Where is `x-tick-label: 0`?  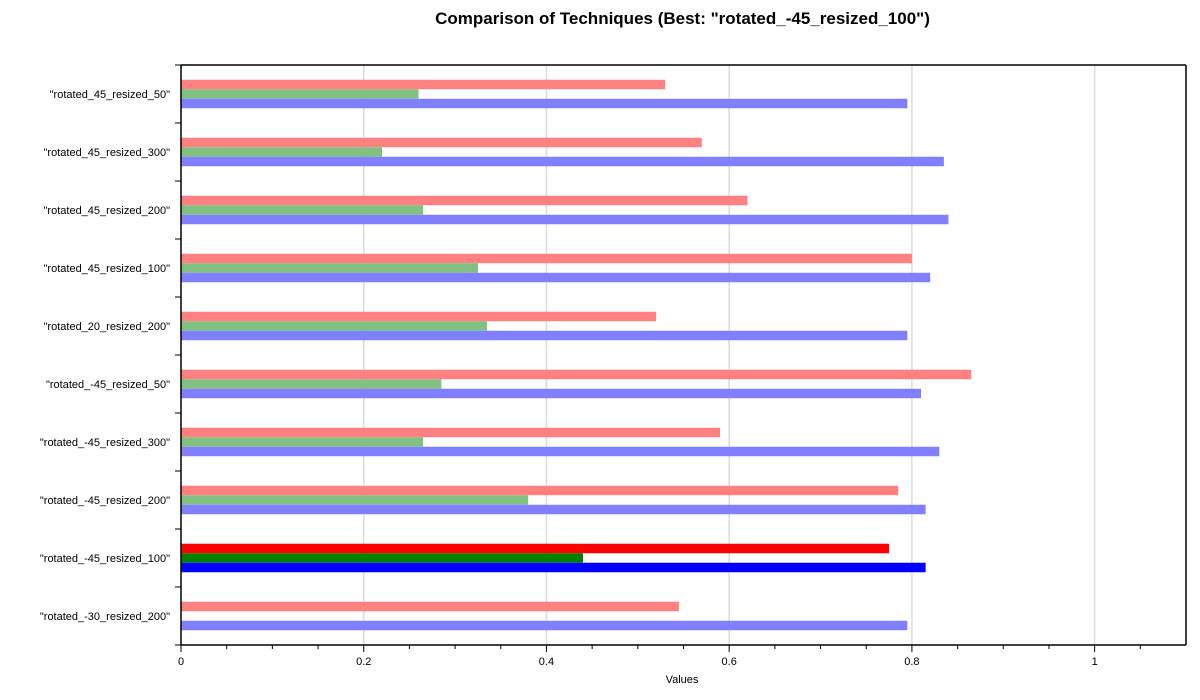 x-tick-label: 0 is located at coordinates (181, 662).